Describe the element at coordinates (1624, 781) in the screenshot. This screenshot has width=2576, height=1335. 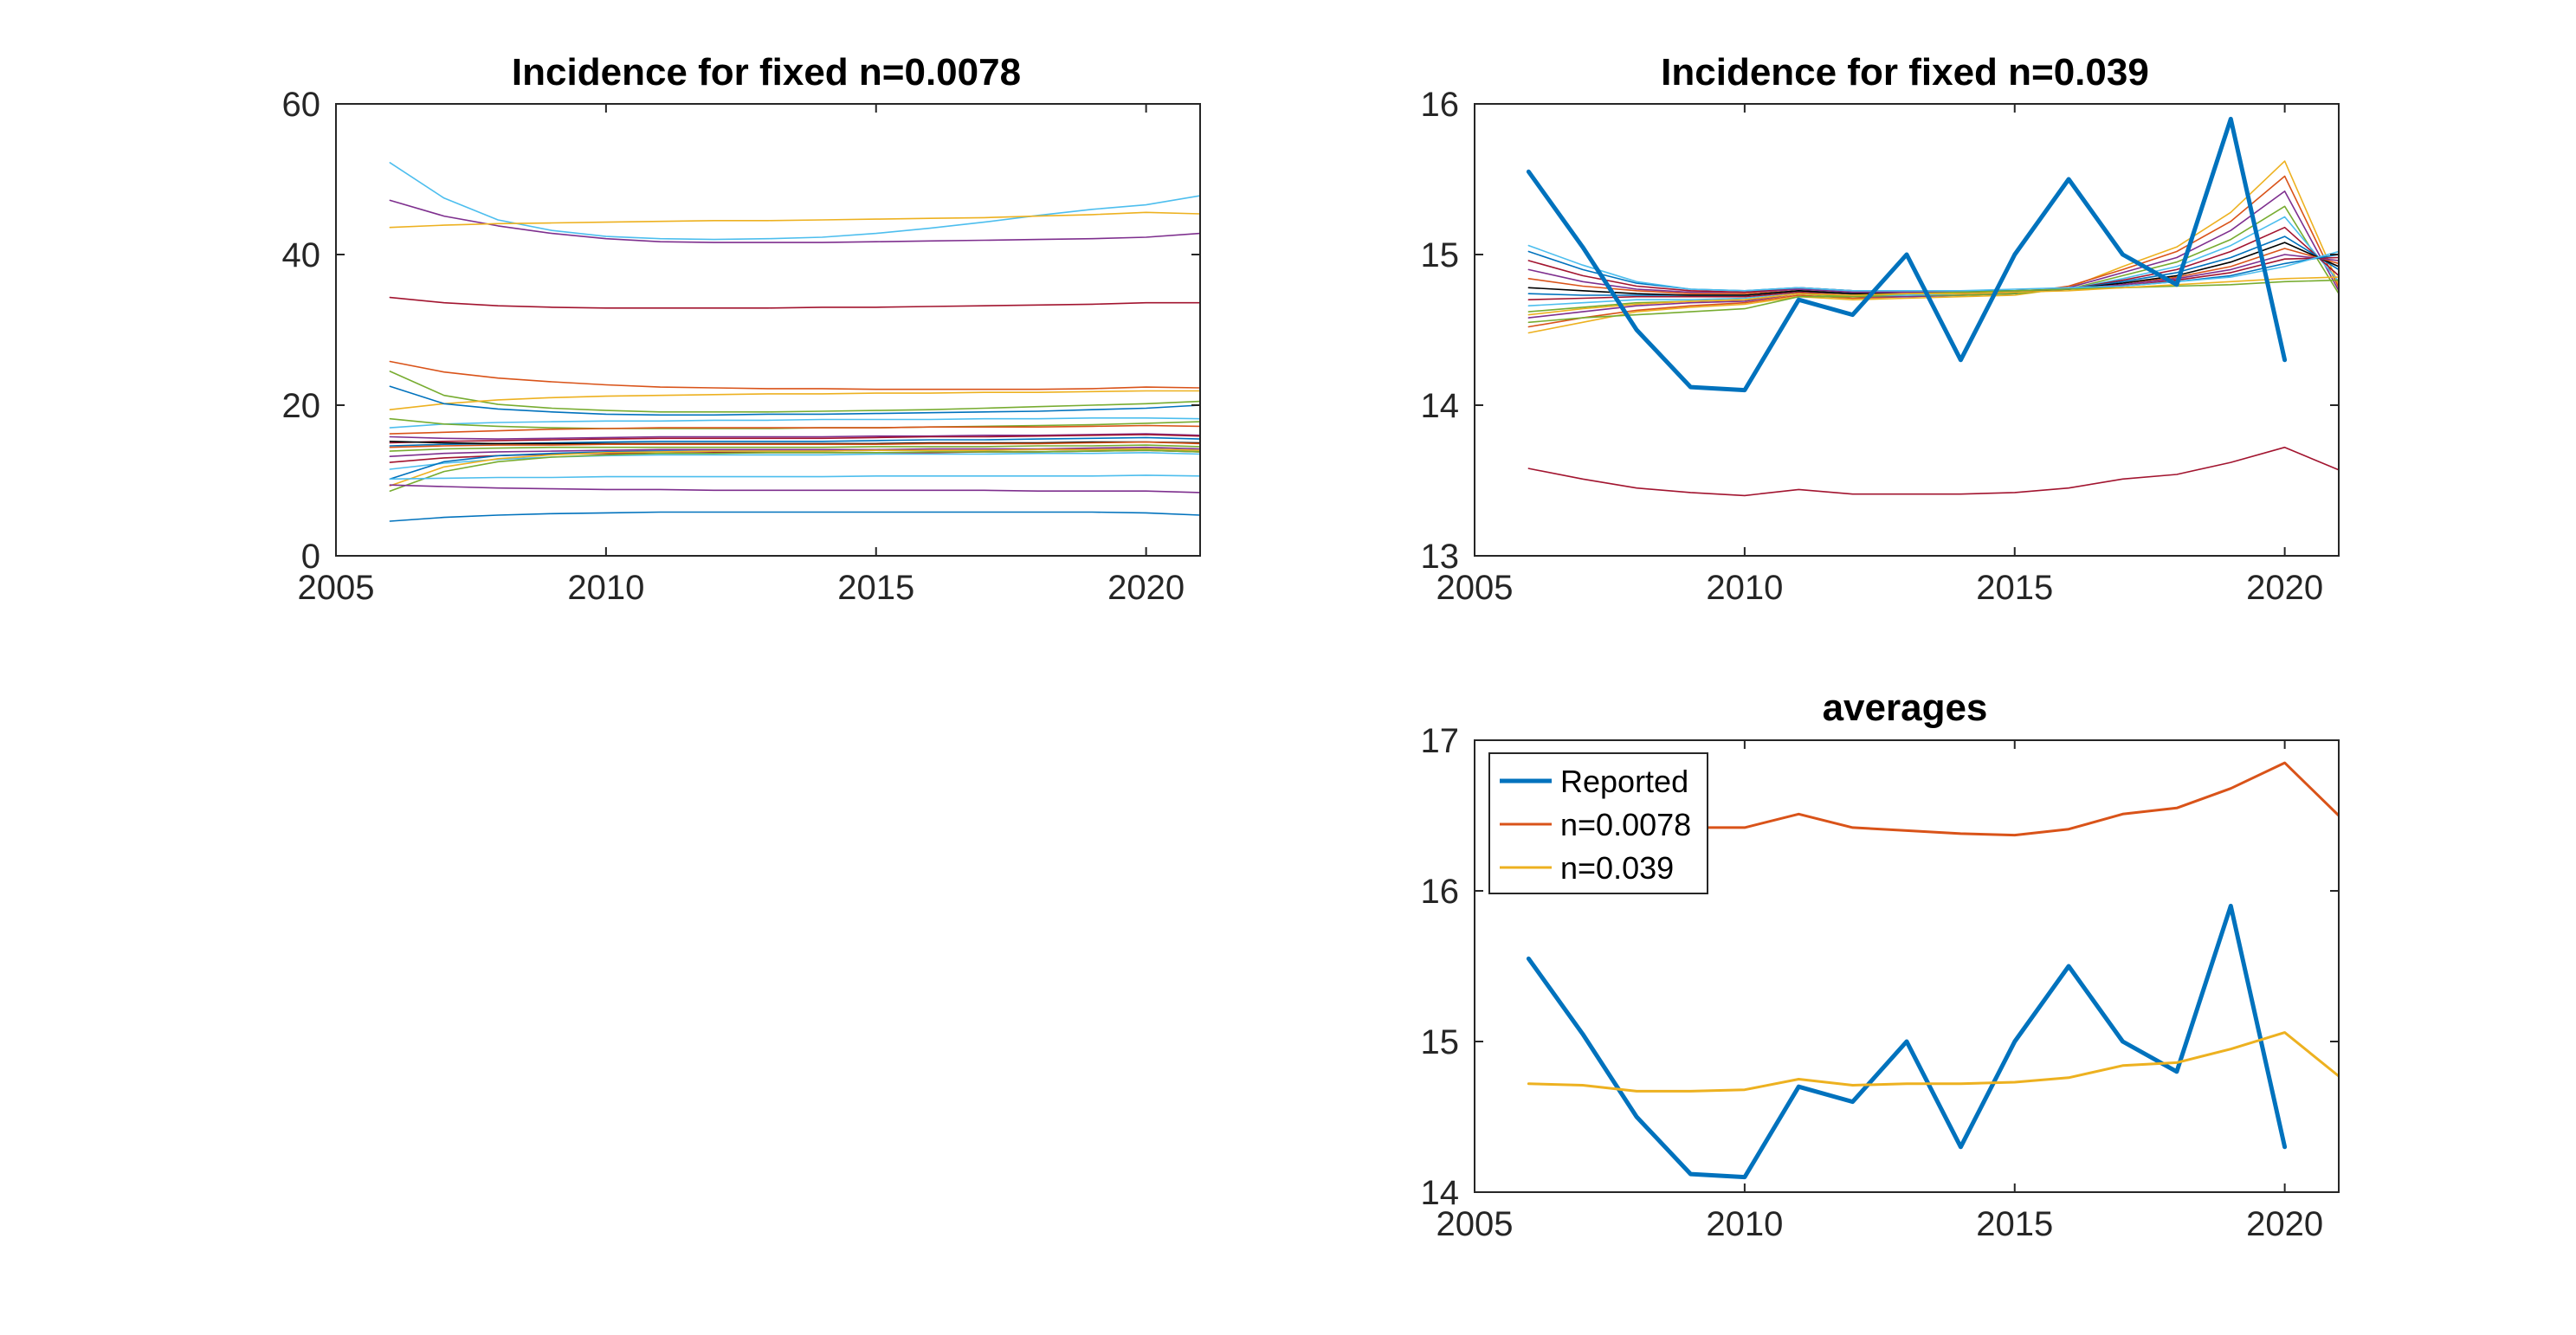
I see `legend-label-reported: Reported` at that location.